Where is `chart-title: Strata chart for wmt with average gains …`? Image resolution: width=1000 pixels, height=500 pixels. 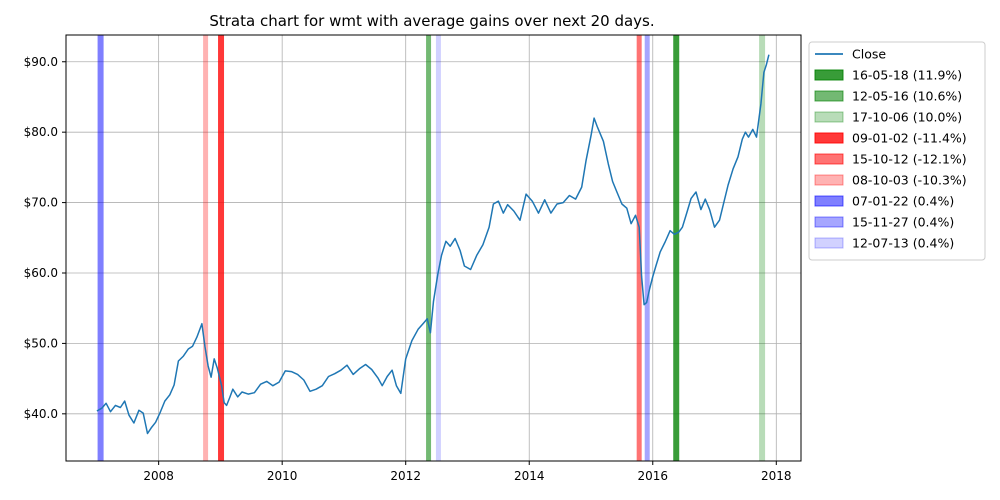
chart-title: Strata chart for wmt with average gains … is located at coordinates (431, 21).